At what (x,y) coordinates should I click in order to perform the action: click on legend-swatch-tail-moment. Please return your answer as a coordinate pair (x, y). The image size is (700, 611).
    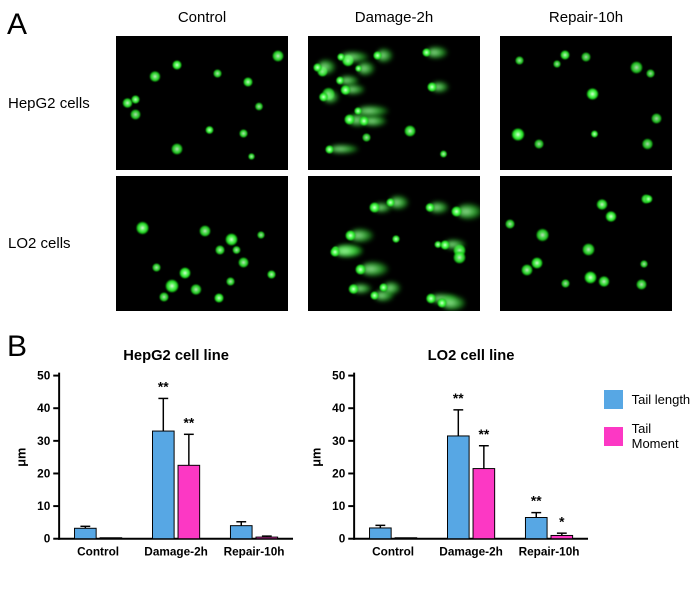
    Looking at the image, I should click on (613, 436).